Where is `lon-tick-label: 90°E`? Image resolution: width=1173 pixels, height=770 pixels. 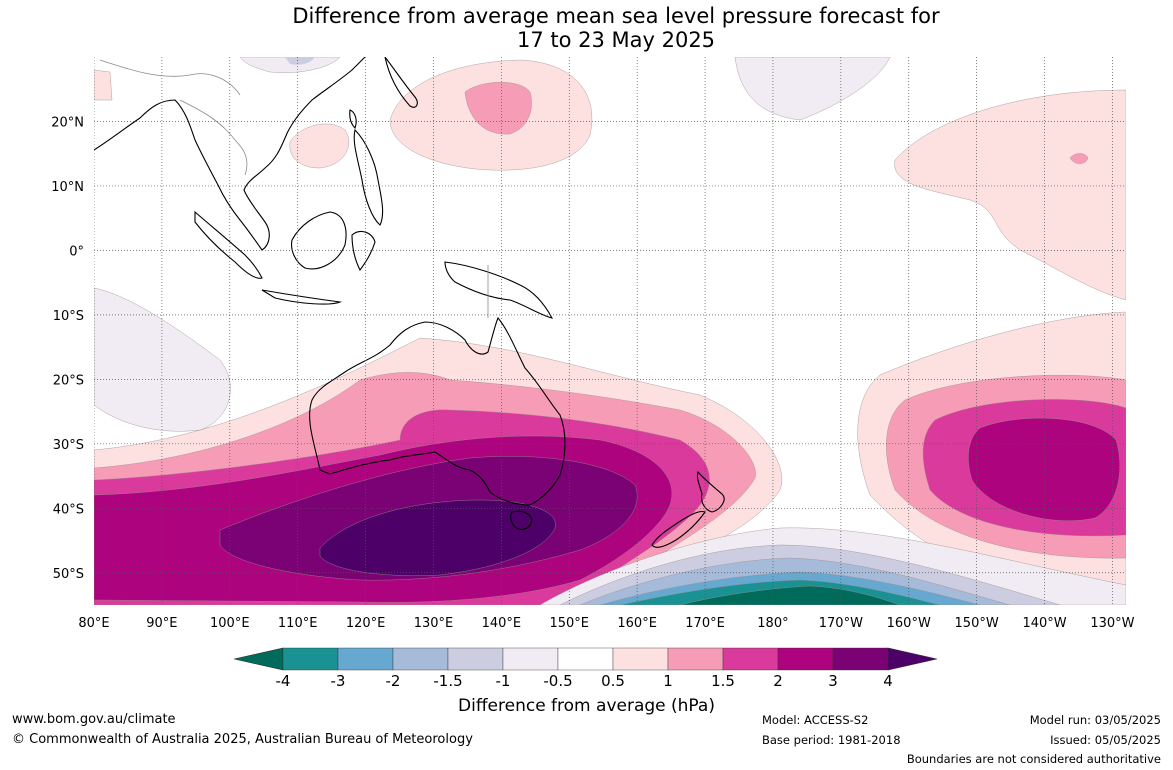 lon-tick-label: 90°E is located at coordinates (161, 623).